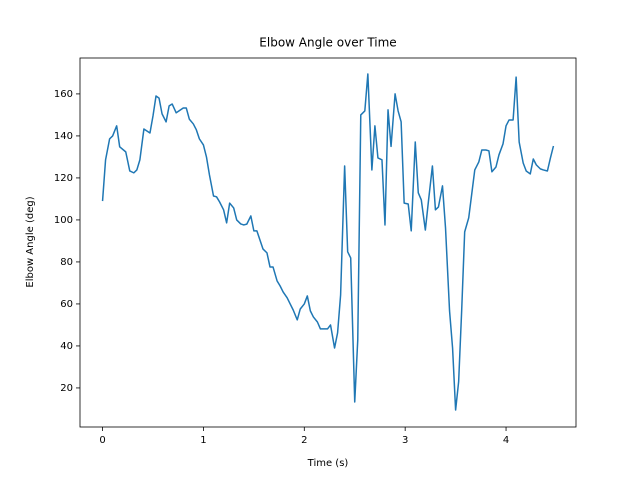 The height and width of the screenshot is (480, 640). What do you see at coordinates (506, 440) in the screenshot?
I see `x-tick-label: 4` at bounding box center [506, 440].